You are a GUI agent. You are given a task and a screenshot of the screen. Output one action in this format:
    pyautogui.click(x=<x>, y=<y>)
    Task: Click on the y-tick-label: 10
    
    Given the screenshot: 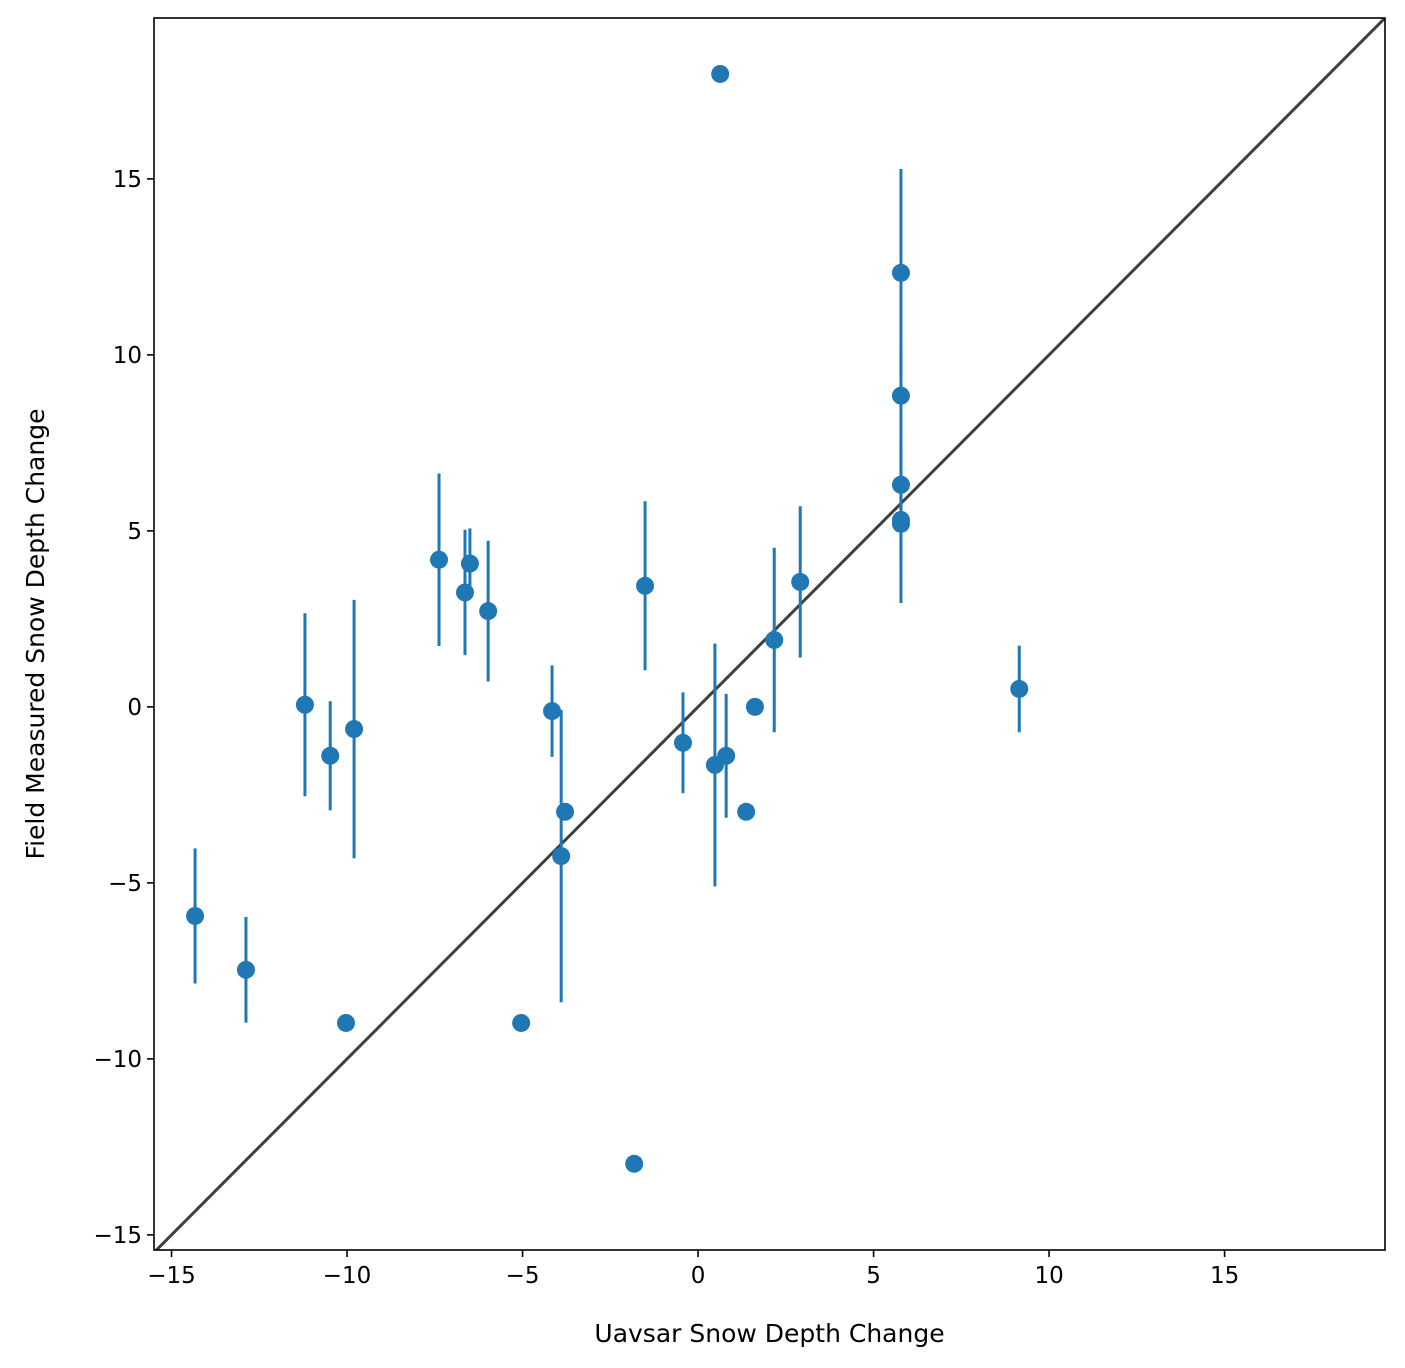 What is the action you would take?
    pyautogui.click(x=127, y=356)
    